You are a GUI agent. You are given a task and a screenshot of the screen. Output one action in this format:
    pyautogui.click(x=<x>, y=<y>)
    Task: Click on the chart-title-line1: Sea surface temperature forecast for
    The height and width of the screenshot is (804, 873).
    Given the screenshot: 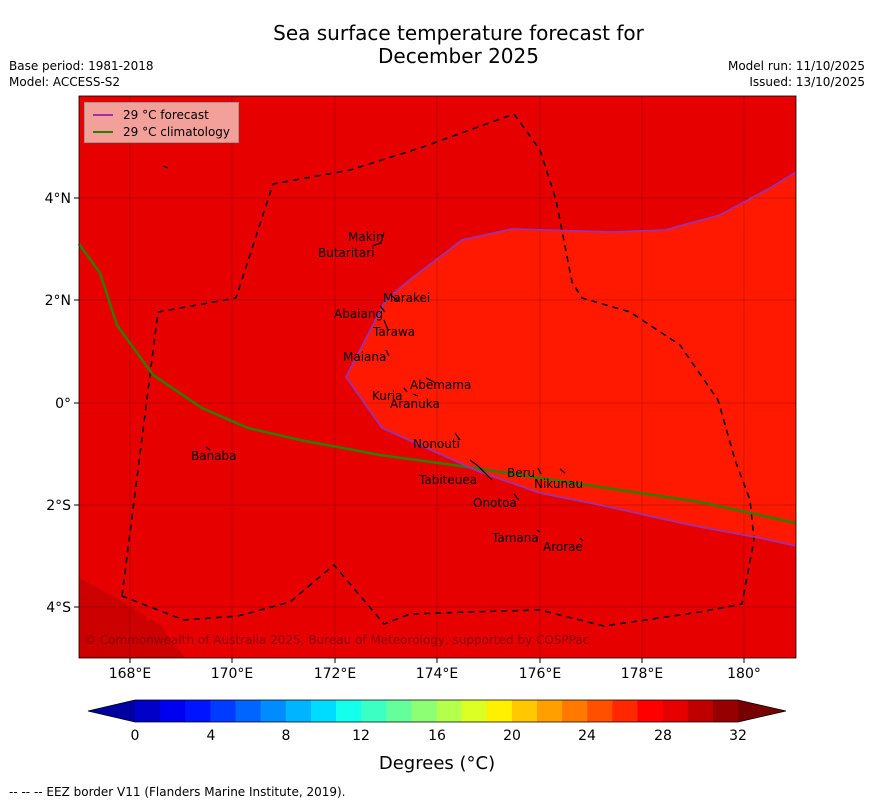 What is the action you would take?
    pyautogui.click(x=458, y=33)
    